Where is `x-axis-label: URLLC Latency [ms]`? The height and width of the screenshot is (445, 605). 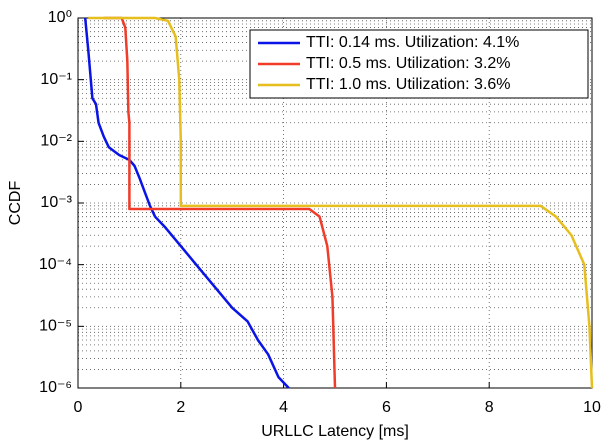
x-axis-label: URLLC Latency [ms] is located at coordinates (335, 431).